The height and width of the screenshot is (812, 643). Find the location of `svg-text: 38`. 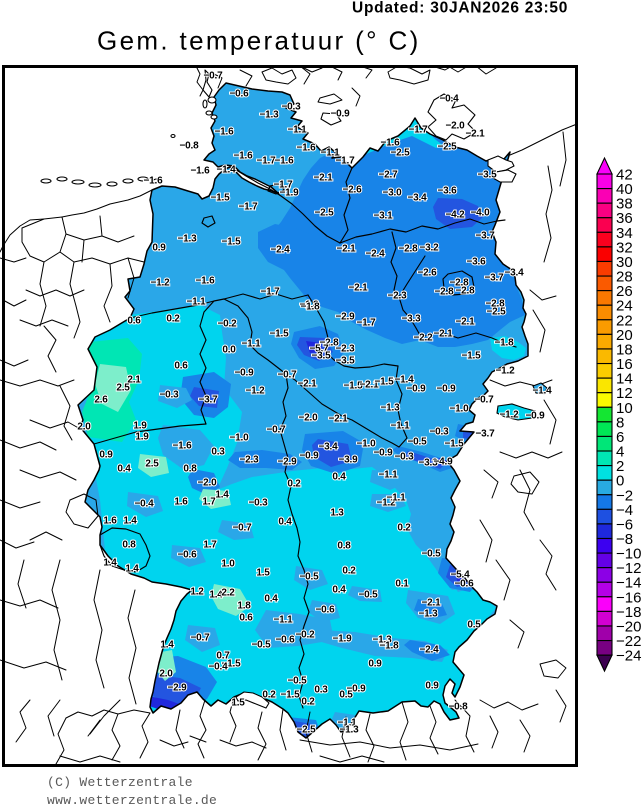

svg-text: 38 is located at coordinates (624, 204).